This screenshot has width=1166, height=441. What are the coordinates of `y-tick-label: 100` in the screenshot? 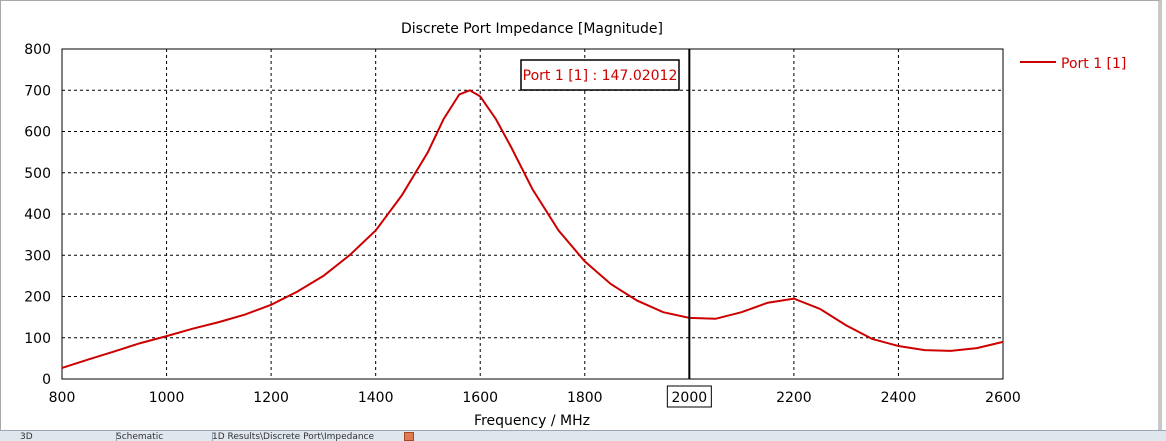 It's located at (37, 339).